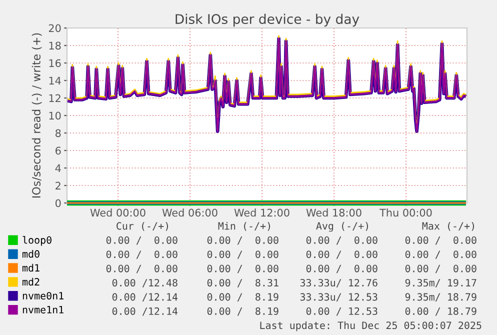 The height and width of the screenshot is (335, 497). I want to click on text: 9.35m/ 18.79, so click(440, 297).